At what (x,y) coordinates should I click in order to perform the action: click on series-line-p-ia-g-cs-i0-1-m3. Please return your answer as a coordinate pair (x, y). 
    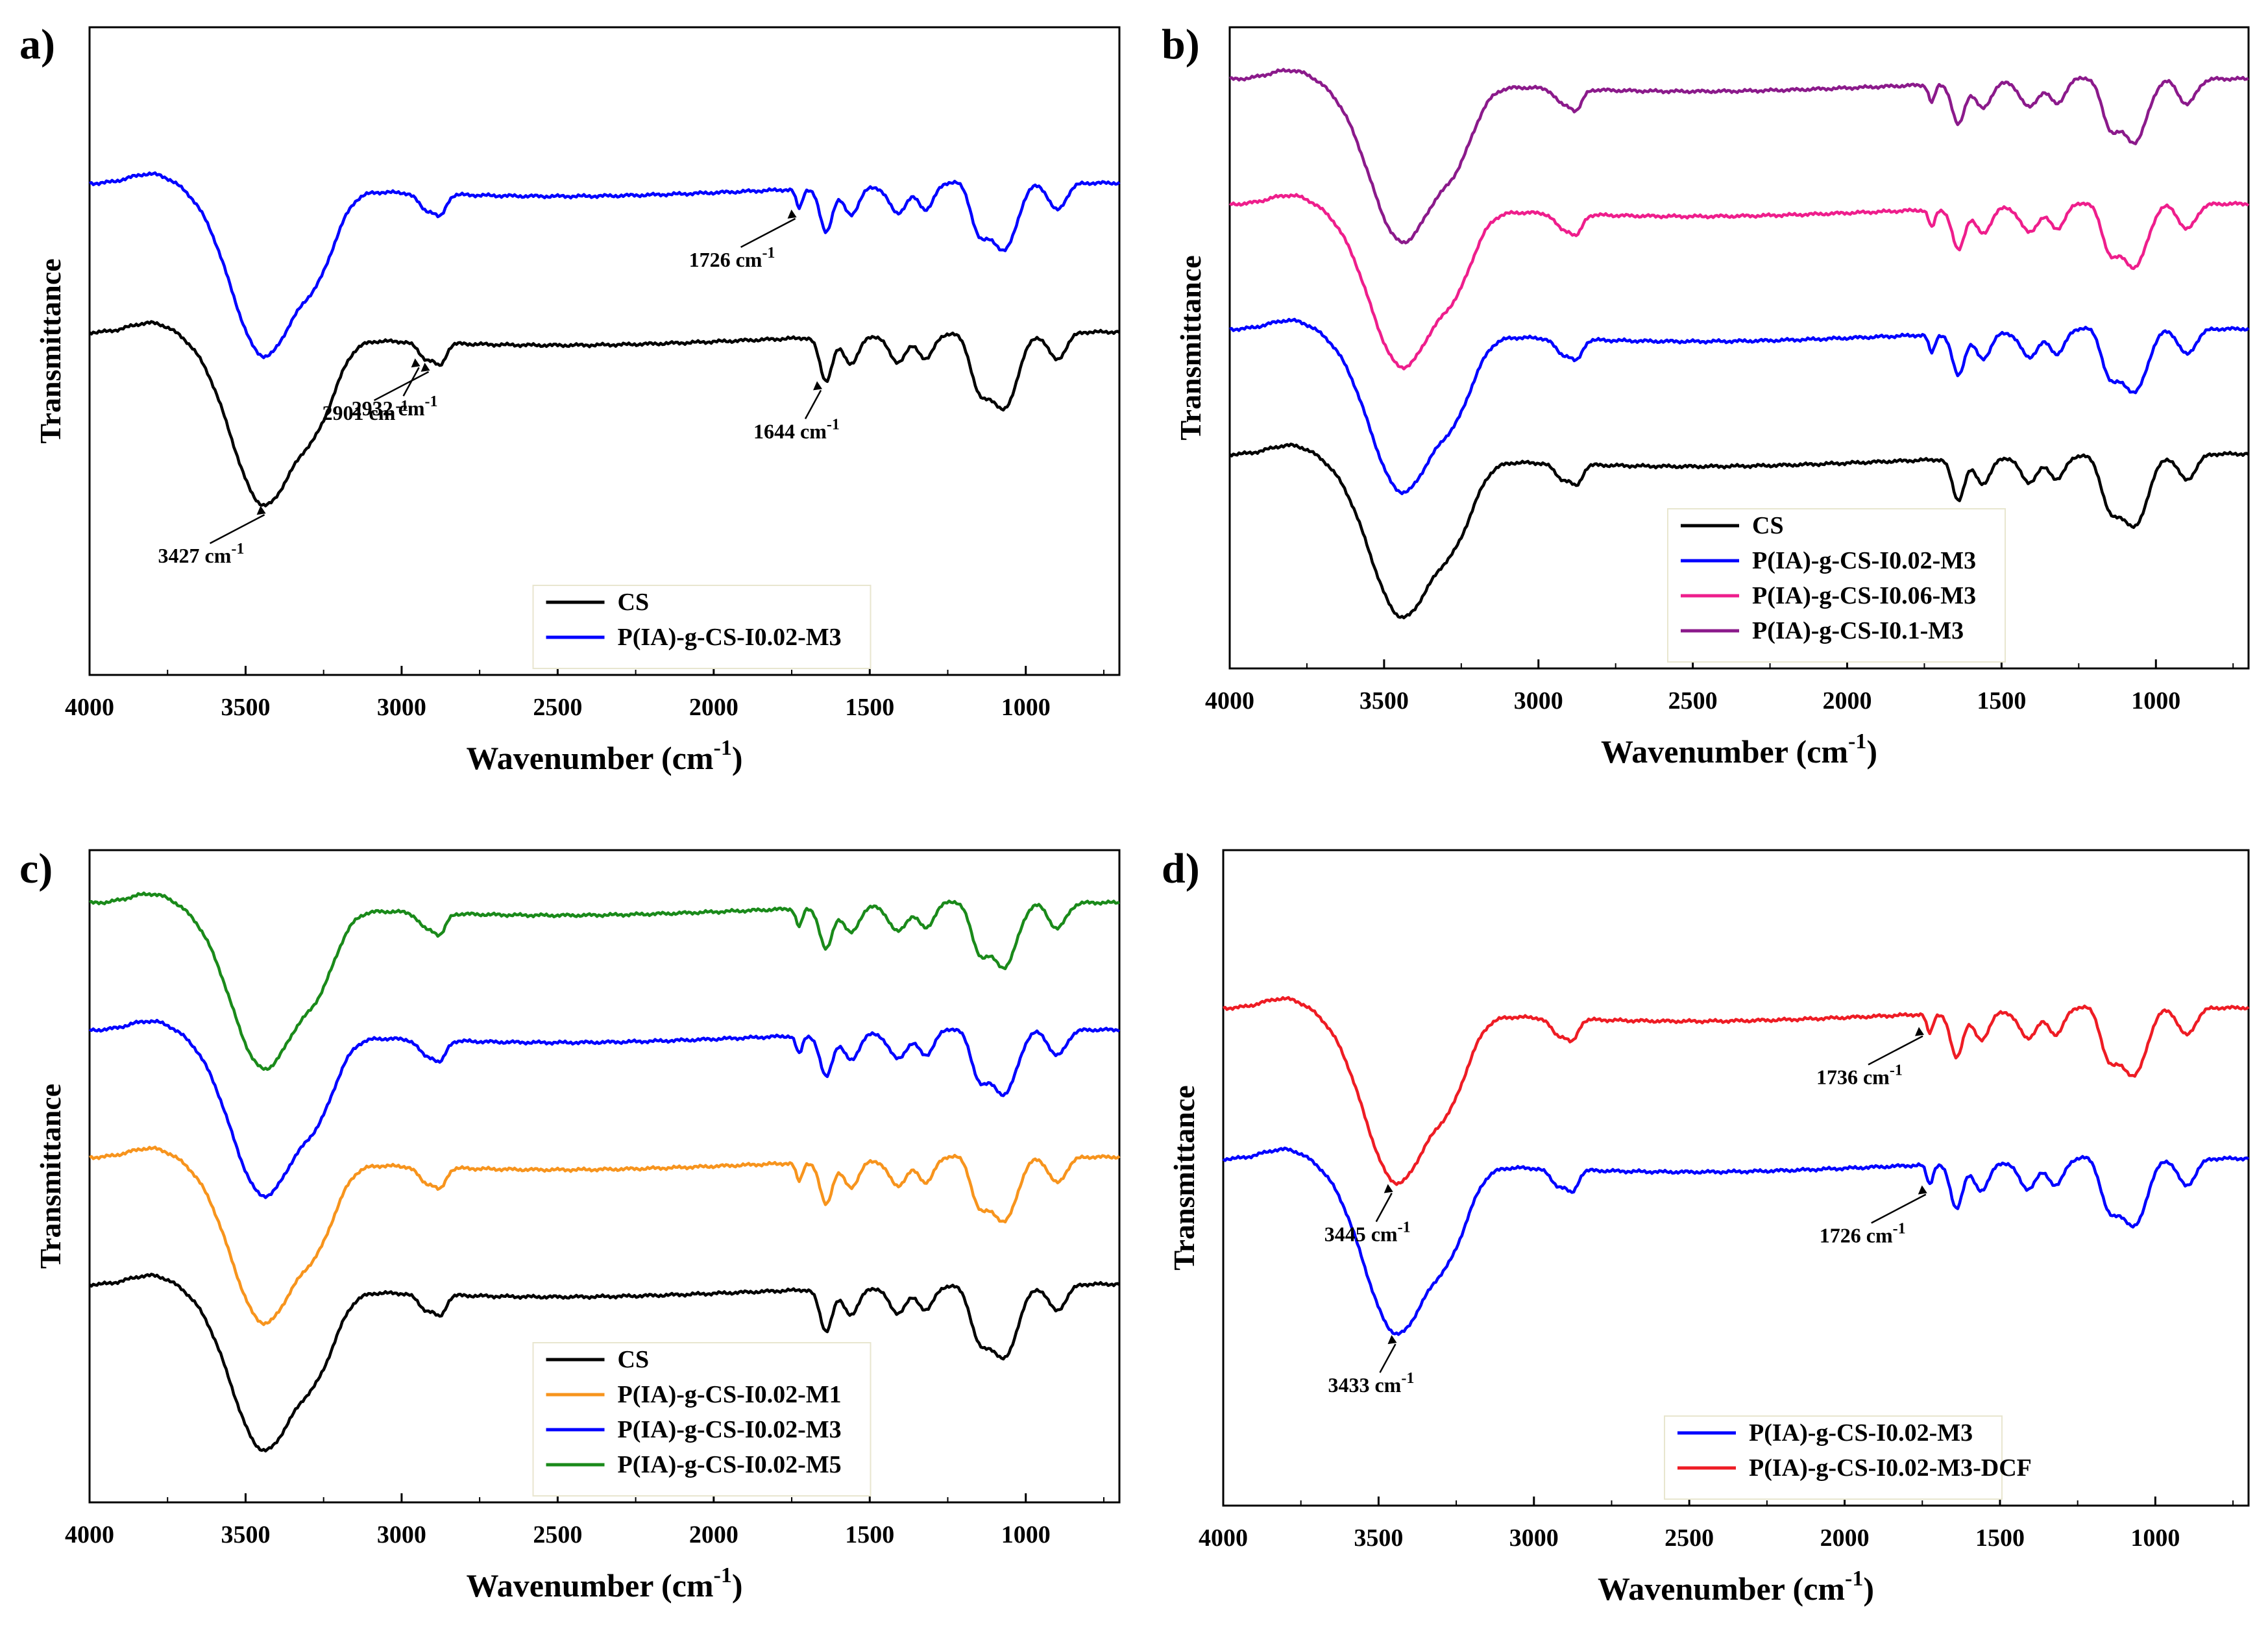
    Looking at the image, I should click on (1739, 156).